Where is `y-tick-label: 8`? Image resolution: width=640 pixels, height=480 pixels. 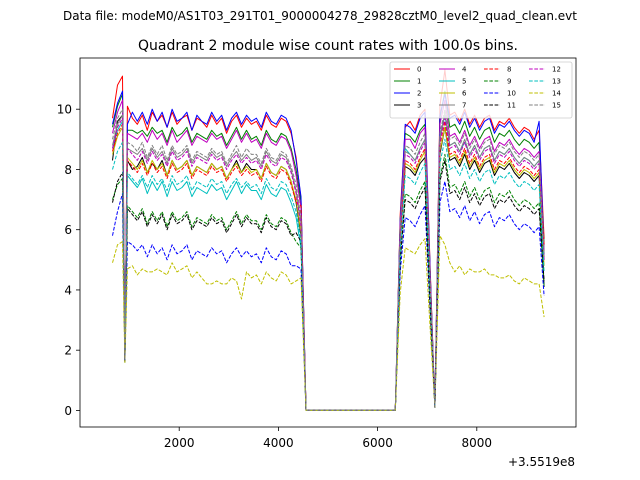 y-tick-label: 8 is located at coordinates (68, 170).